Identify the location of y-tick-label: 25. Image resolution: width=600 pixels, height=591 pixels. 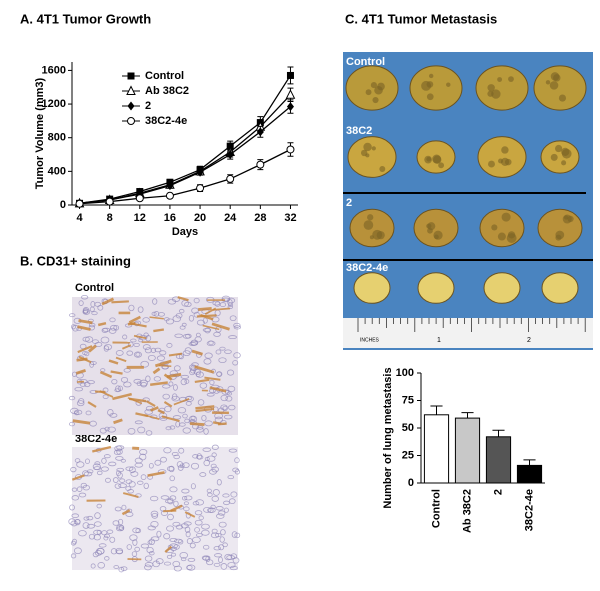
(408, 455).